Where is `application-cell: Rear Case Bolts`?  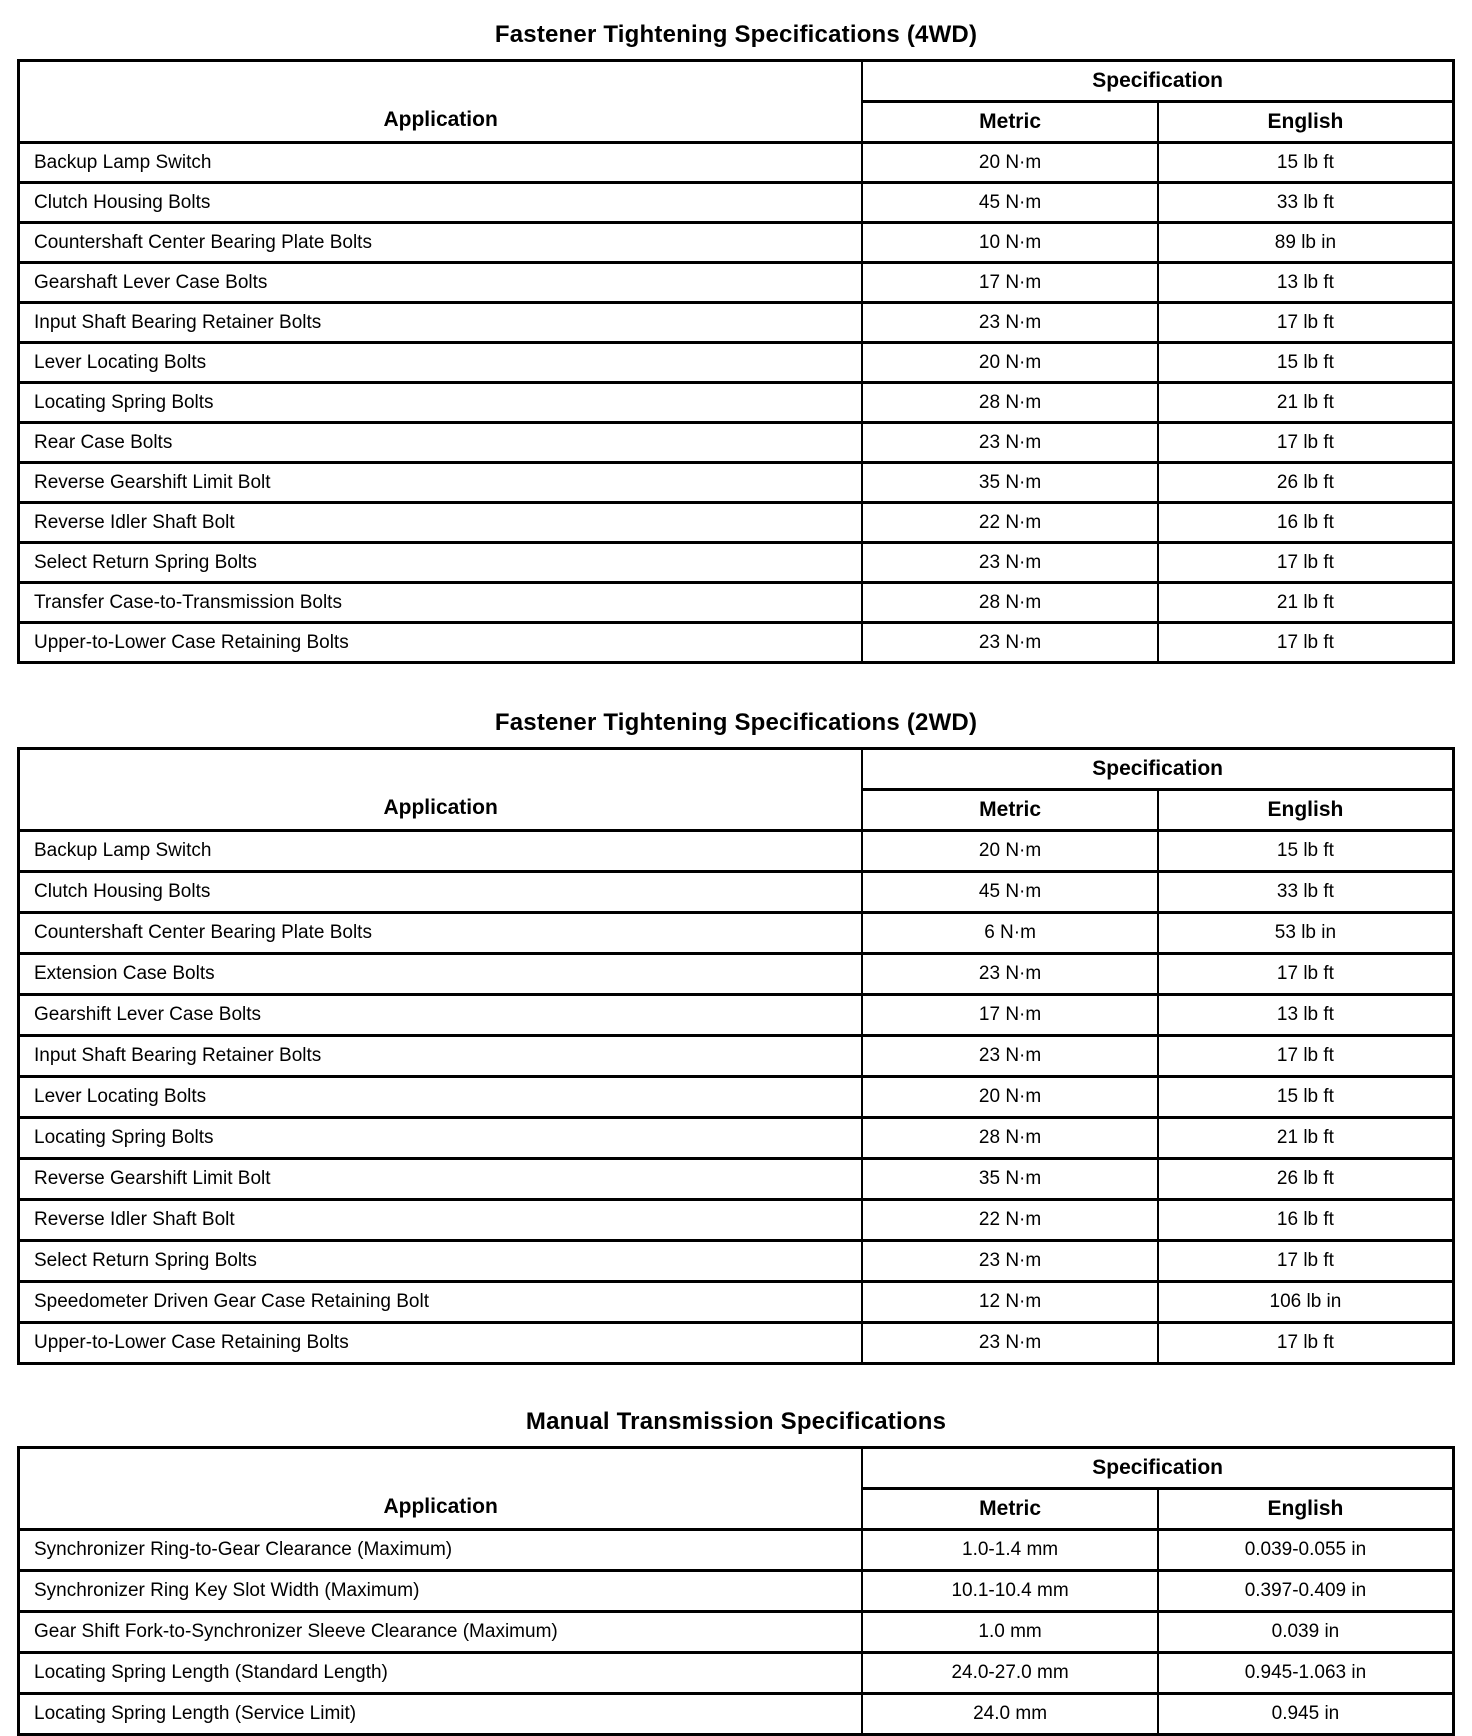
application-cell: Rear Case Bolts is located at coordinates (440, 442).